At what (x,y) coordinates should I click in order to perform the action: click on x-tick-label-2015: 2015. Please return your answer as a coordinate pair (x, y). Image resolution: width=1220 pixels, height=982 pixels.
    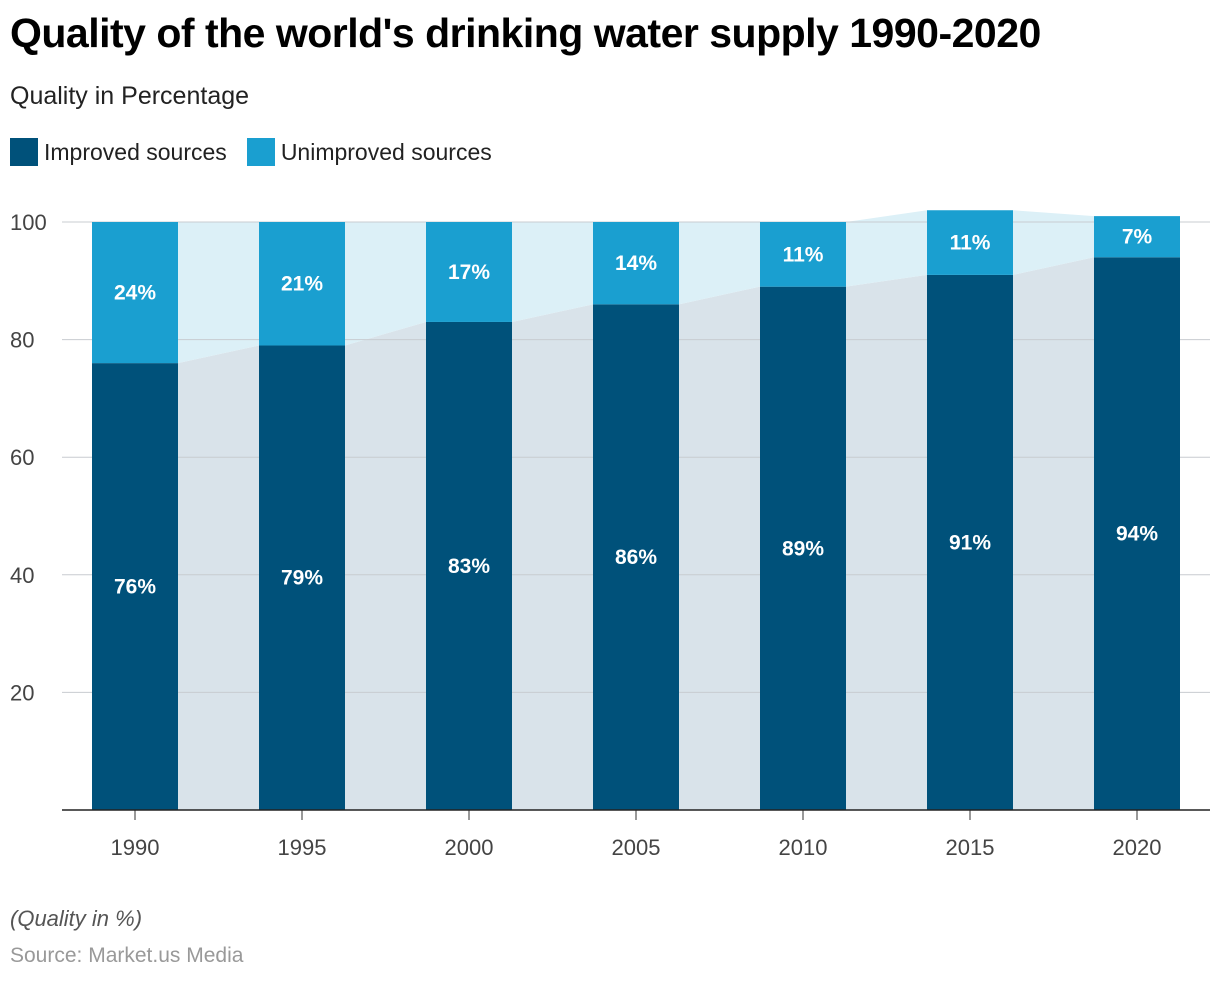
    Looking at the image, I should click on (970, 847).